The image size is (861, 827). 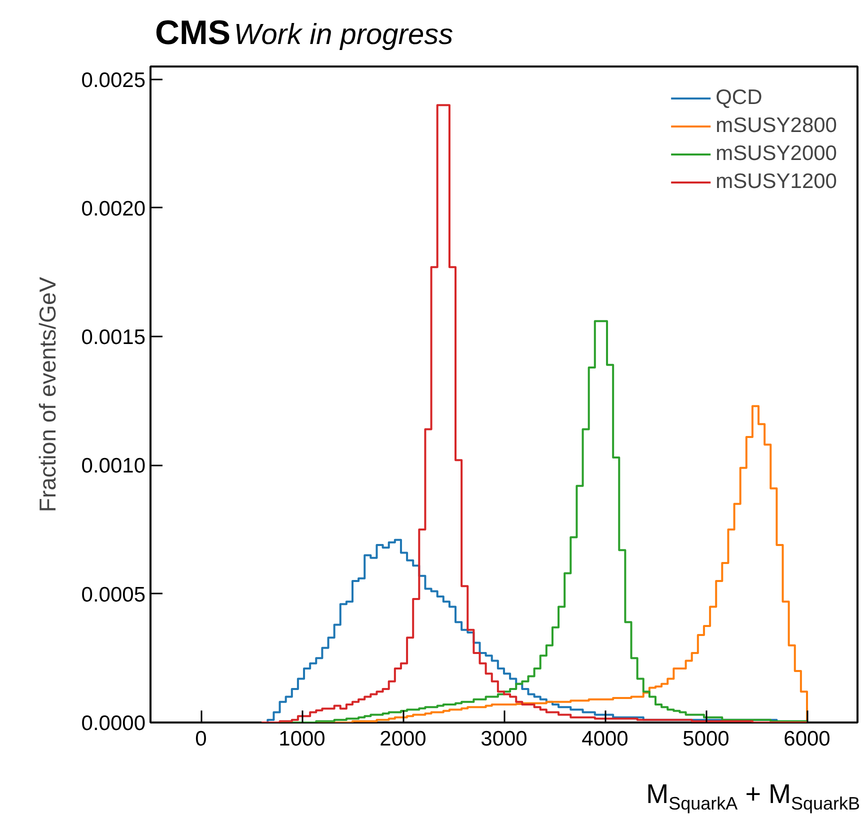 I want to click on legend-label: mSUSY1200, so click(x=776, y=182).